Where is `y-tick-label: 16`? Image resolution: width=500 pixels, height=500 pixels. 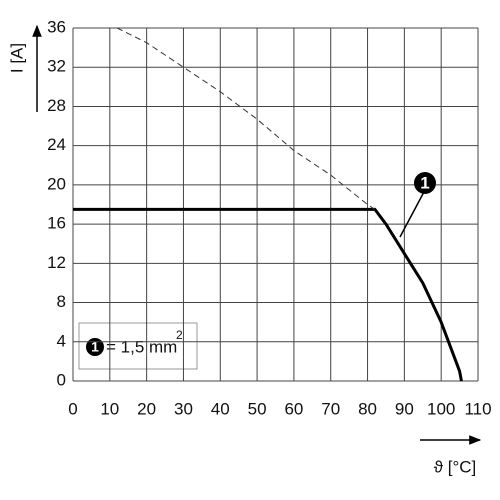 y-tick-label: 16 is located at coordinates (56, 223).